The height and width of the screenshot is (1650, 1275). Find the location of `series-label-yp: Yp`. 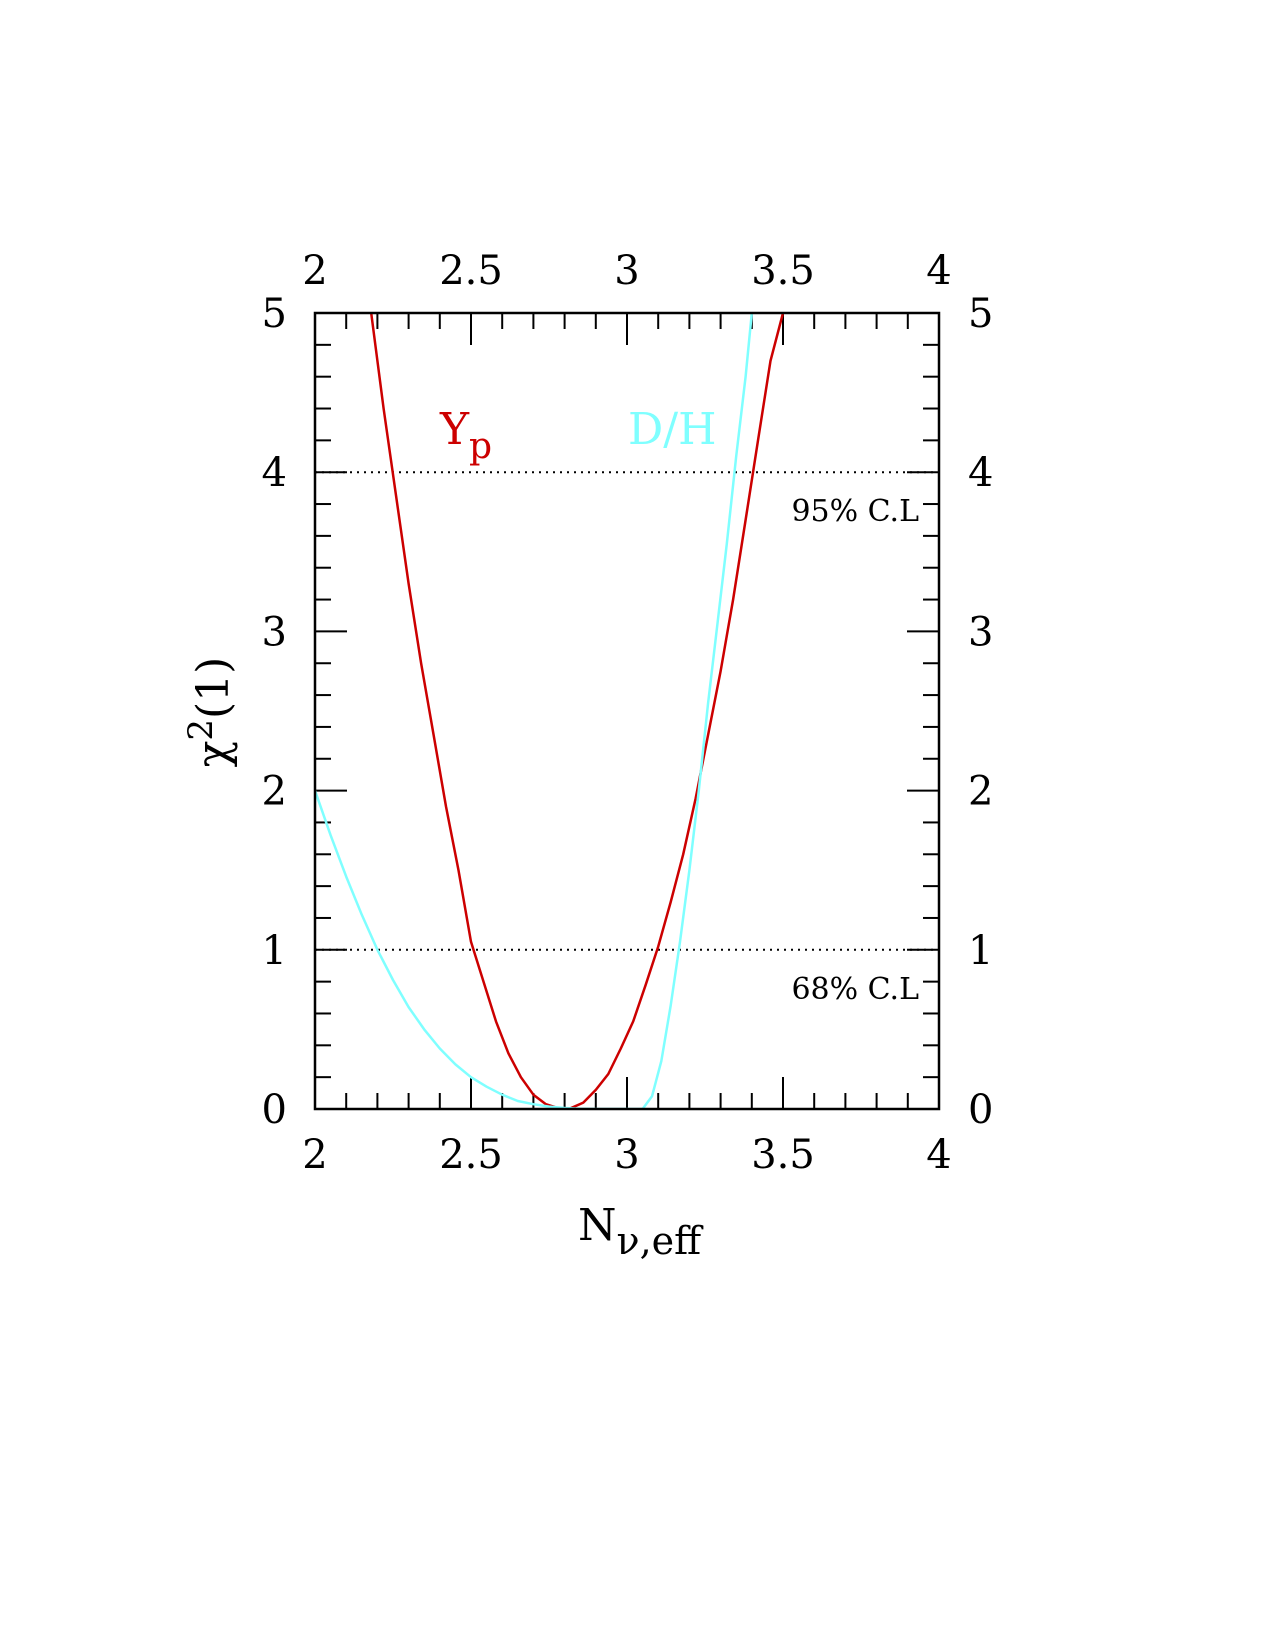

series-label-yp: Yp is located at coordinates (465, 435).